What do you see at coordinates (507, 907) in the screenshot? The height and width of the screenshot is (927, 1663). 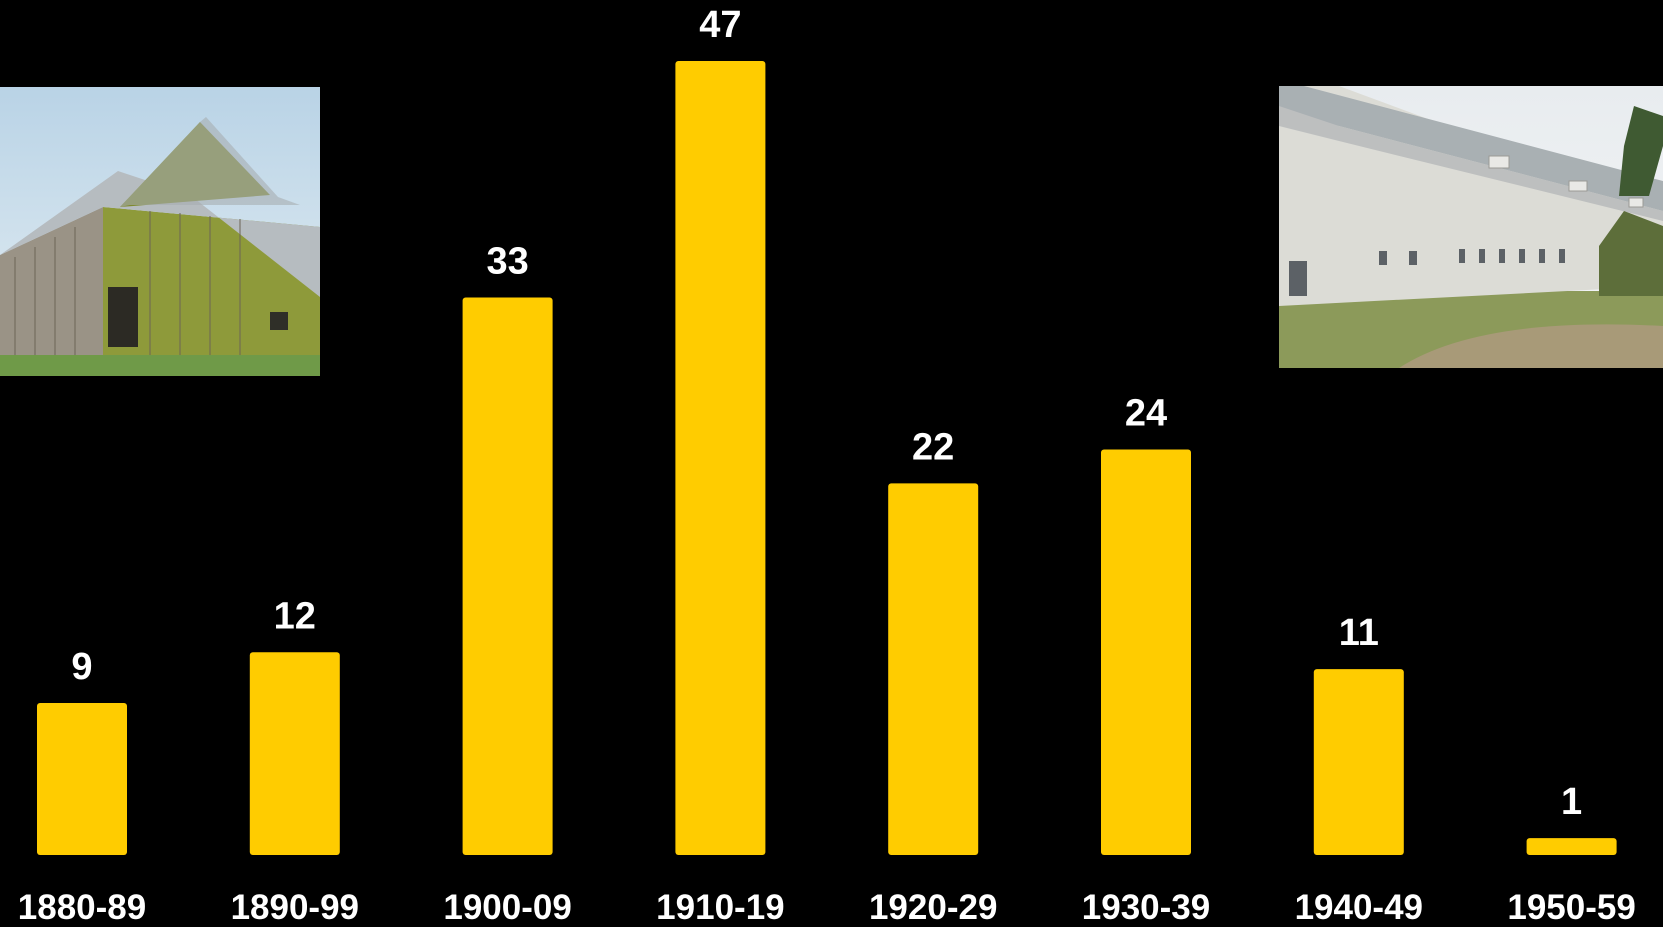 I see `category-label: 1900-09` at bounding box center [507, 907].